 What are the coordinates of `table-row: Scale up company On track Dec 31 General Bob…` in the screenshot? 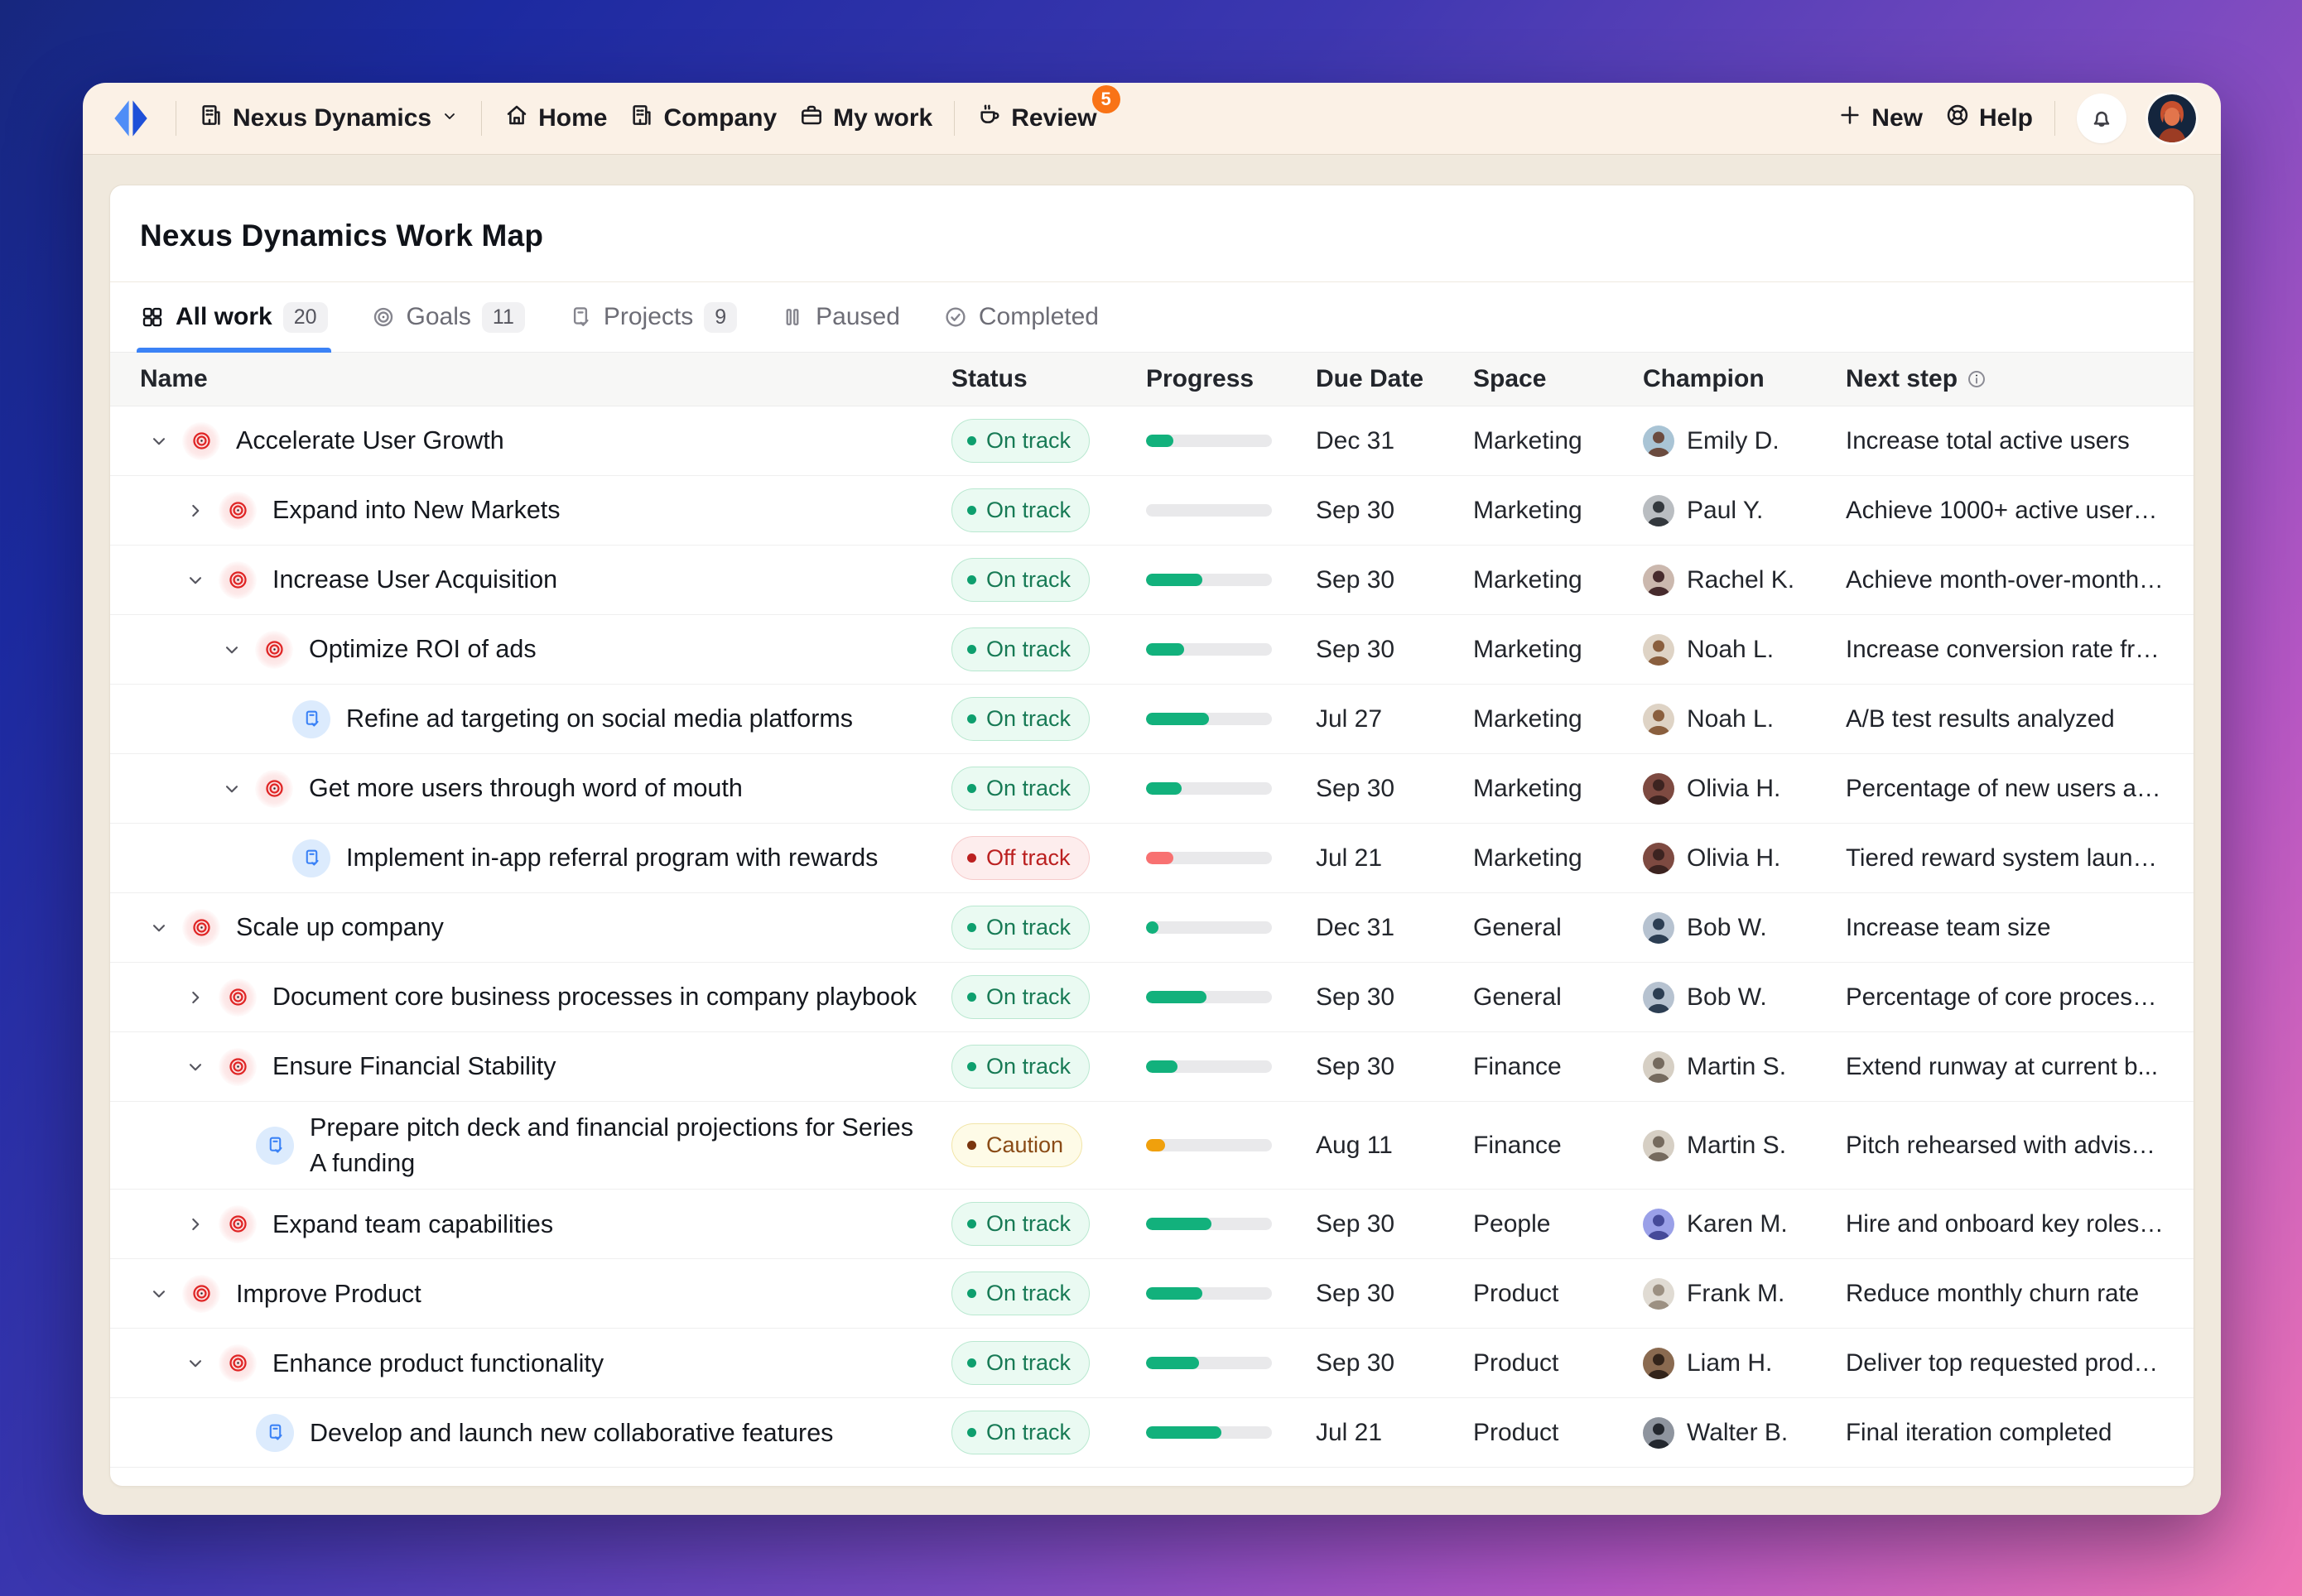 It's located at (1152, 928).